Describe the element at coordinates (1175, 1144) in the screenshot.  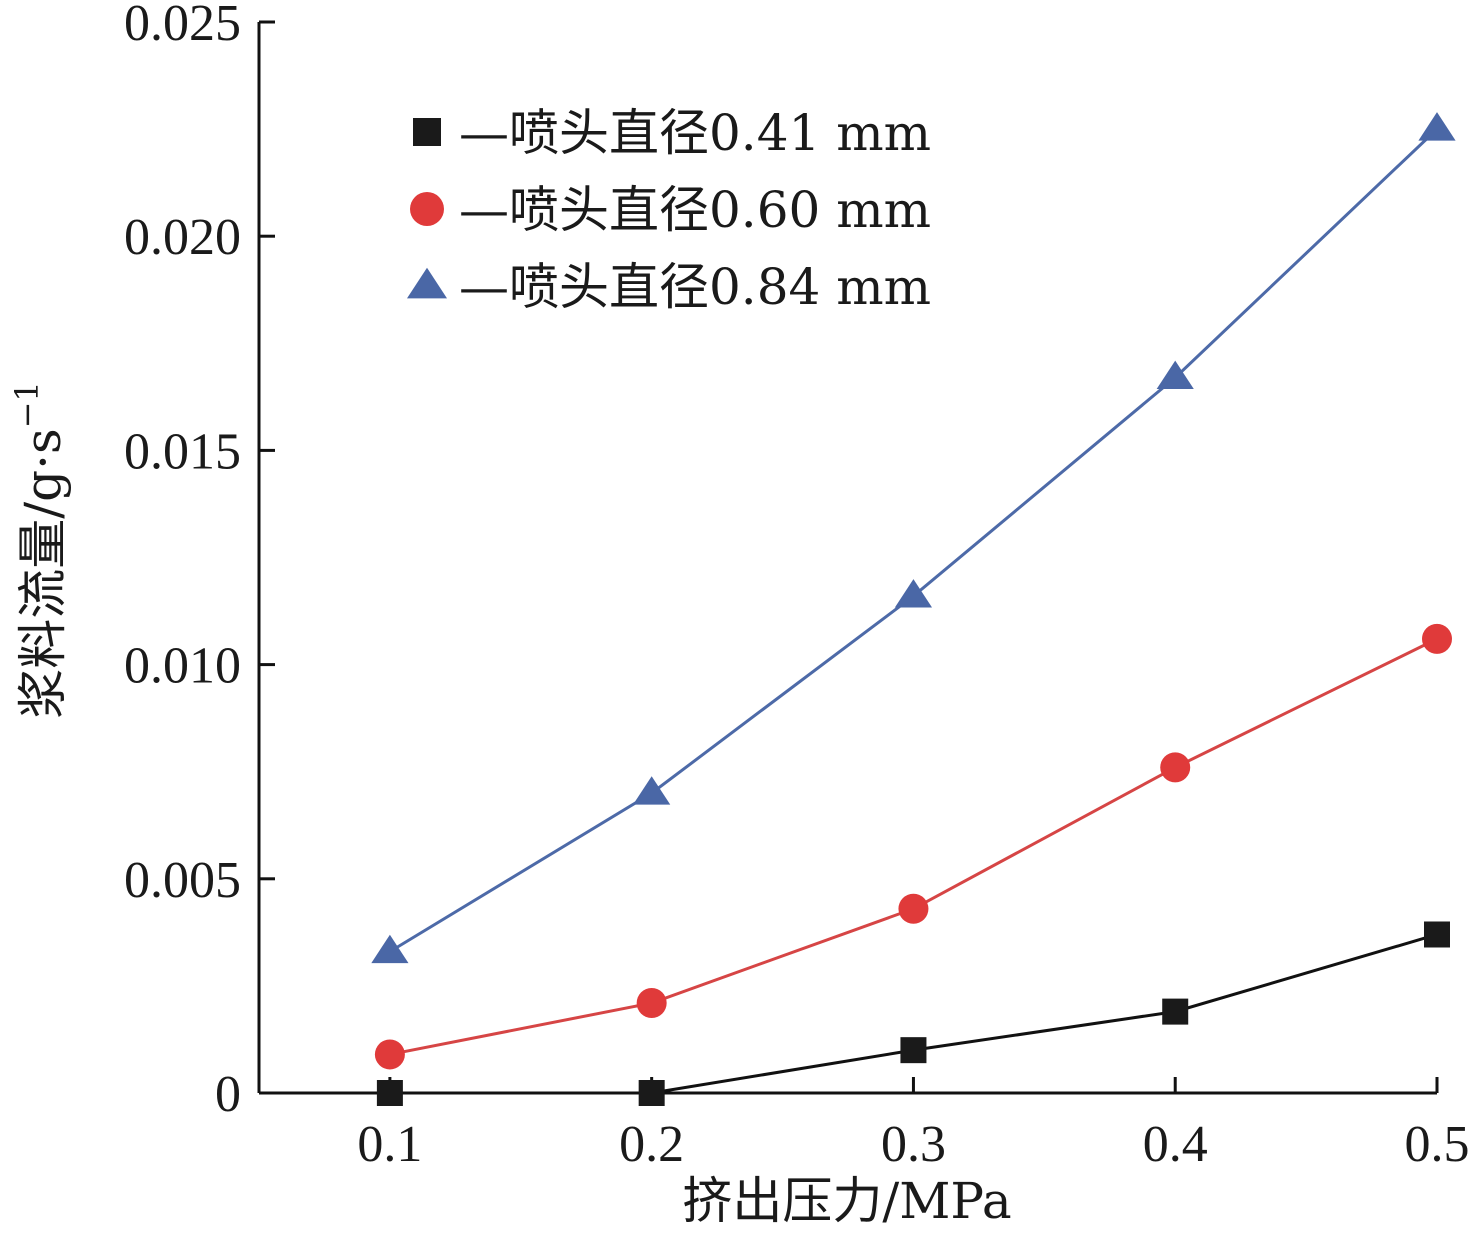
I see `x-tick-label: 0.4` at that location.